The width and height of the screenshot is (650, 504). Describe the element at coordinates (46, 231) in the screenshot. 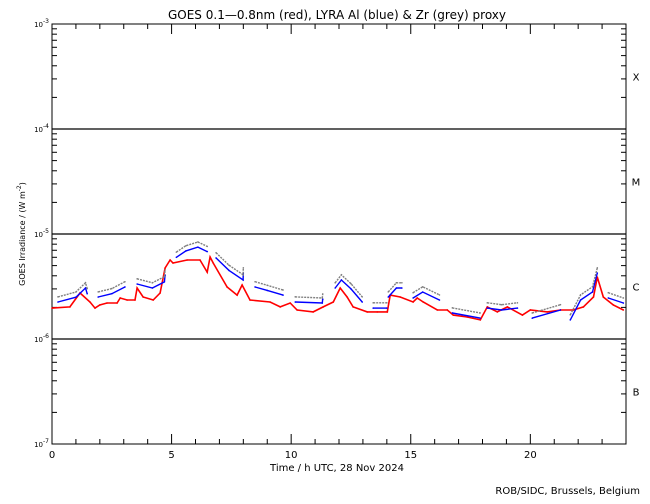

I see `y-tick-exponent: -5` at that location.